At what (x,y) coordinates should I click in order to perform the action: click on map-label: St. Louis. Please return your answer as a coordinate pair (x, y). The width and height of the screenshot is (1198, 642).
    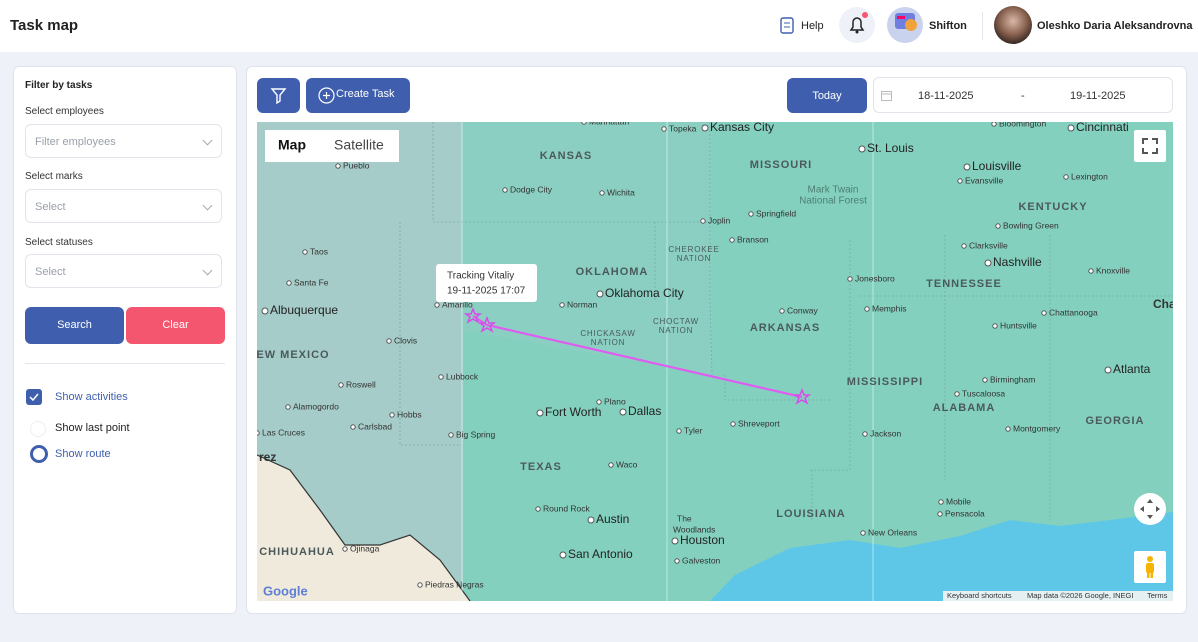
    Looking at the image, I should click on (890, 148).